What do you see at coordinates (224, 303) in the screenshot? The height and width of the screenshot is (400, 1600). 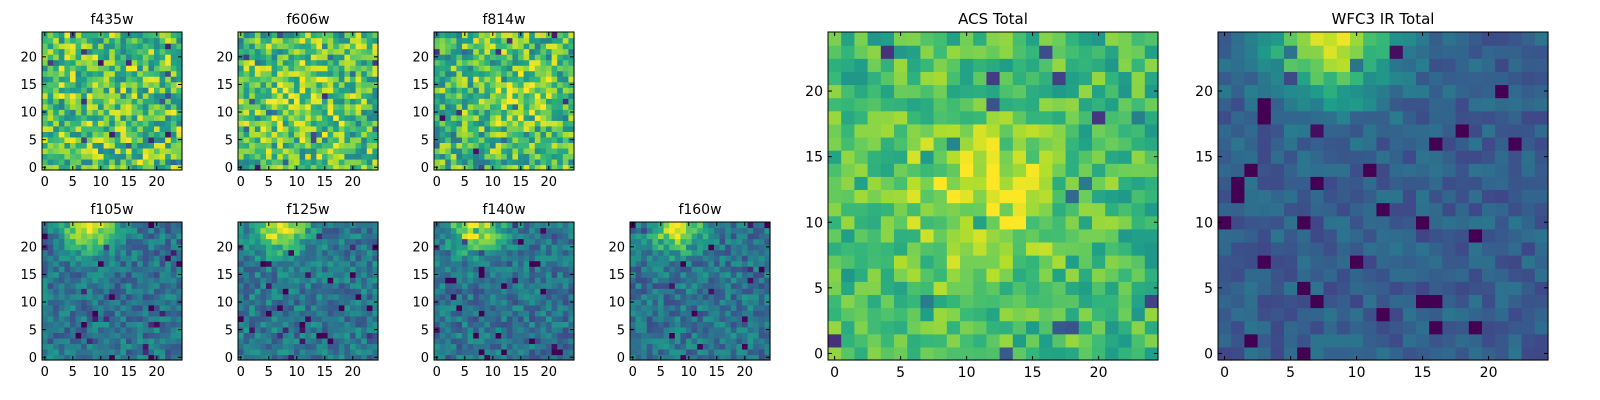 I see `y-tick-label: 10` at bounding box center [224, 303].